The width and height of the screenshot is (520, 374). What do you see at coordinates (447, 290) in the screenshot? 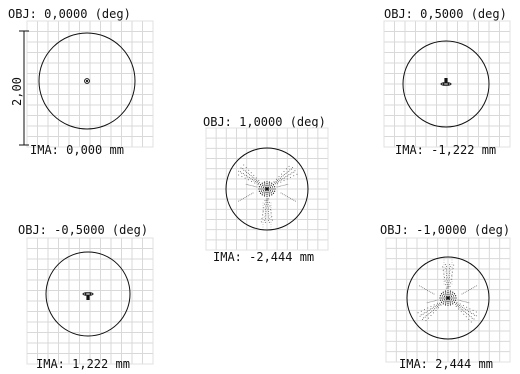
I see `spot-pattern` at bounding box center [447, 290].